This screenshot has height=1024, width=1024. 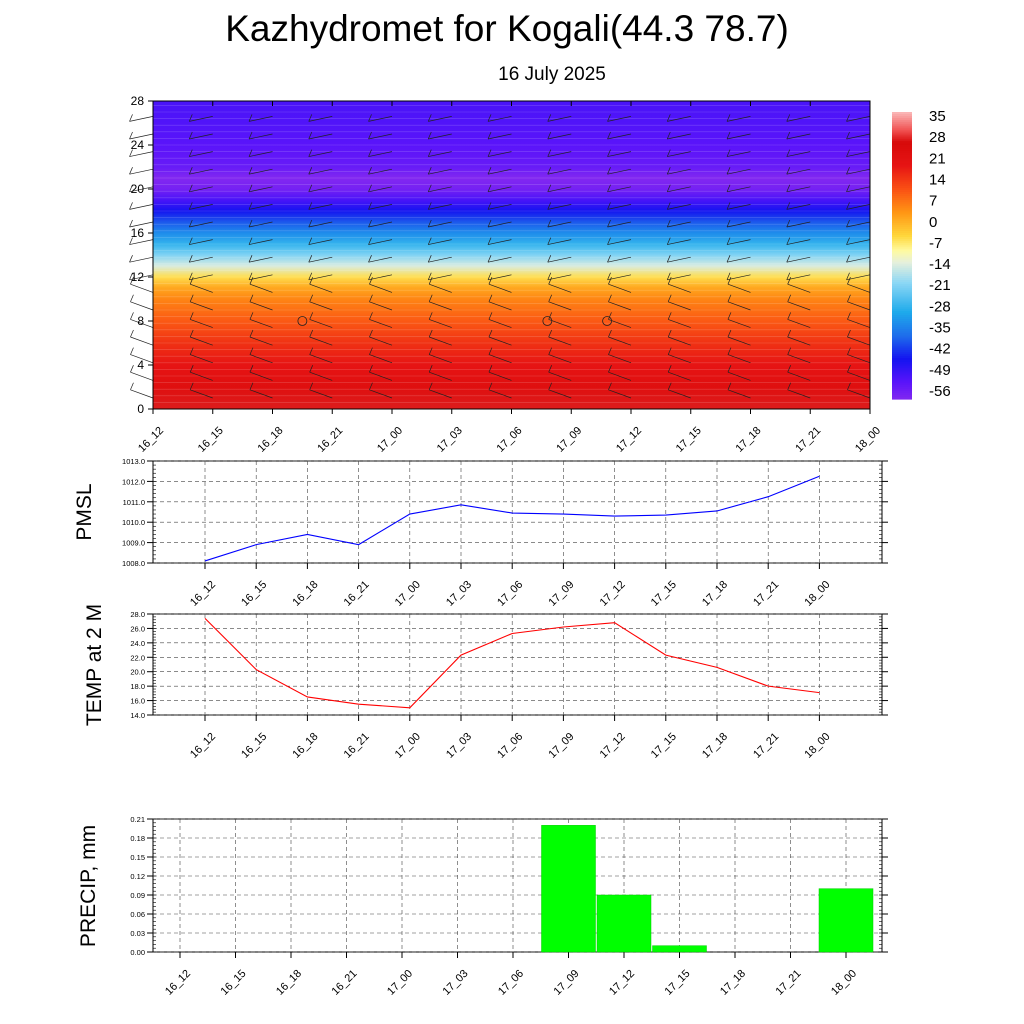 I want to click on calm-wind-marker, so click(x=302, y=321).